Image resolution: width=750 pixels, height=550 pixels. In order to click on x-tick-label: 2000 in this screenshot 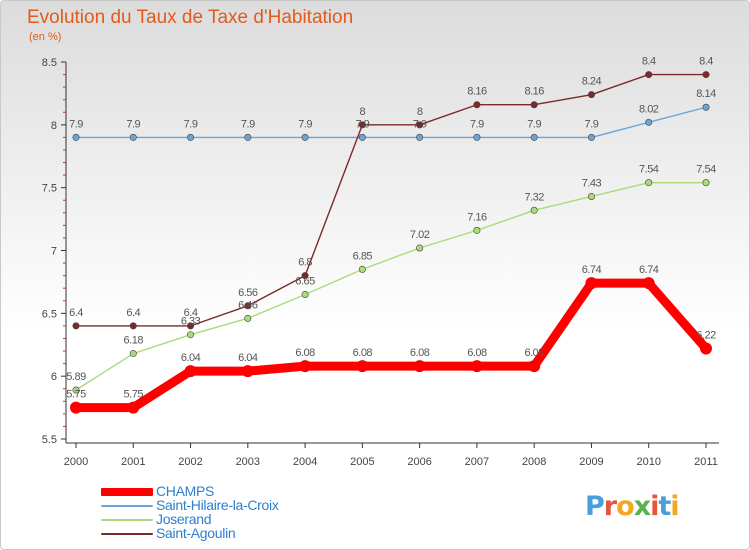, I will do `click(76, 462)`.